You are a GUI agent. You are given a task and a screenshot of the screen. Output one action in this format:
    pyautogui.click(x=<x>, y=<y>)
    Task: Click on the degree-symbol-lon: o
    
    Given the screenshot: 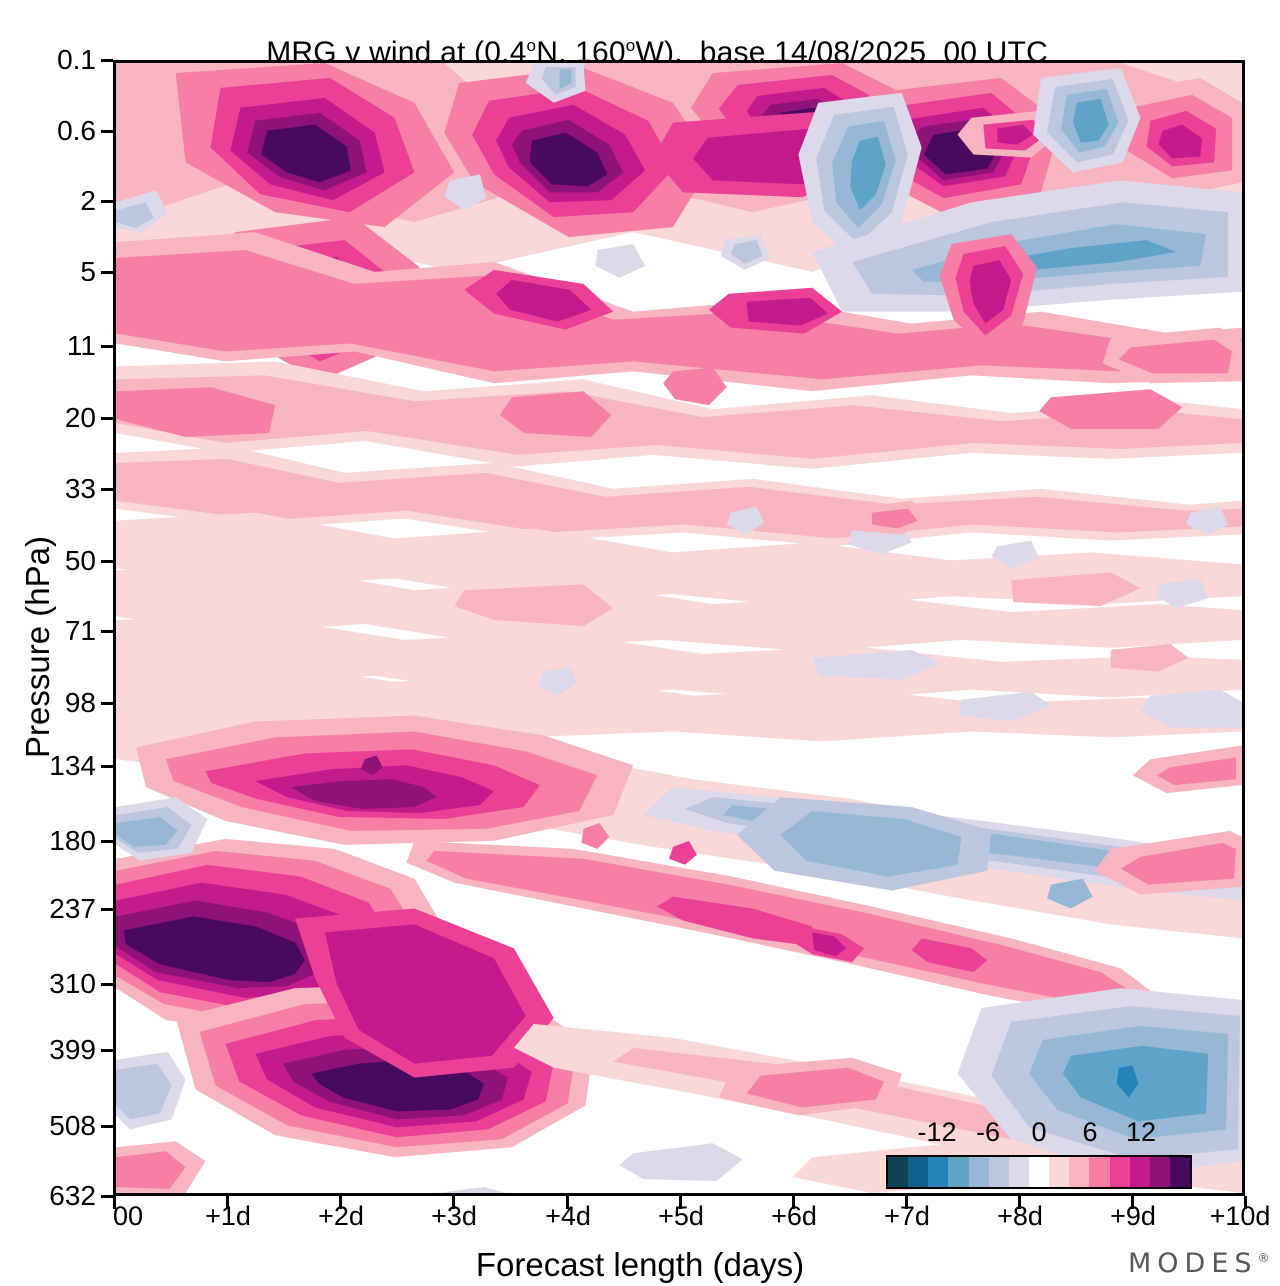 What is the action you would take?
    pyautogui.click(x=630, y=45)
    